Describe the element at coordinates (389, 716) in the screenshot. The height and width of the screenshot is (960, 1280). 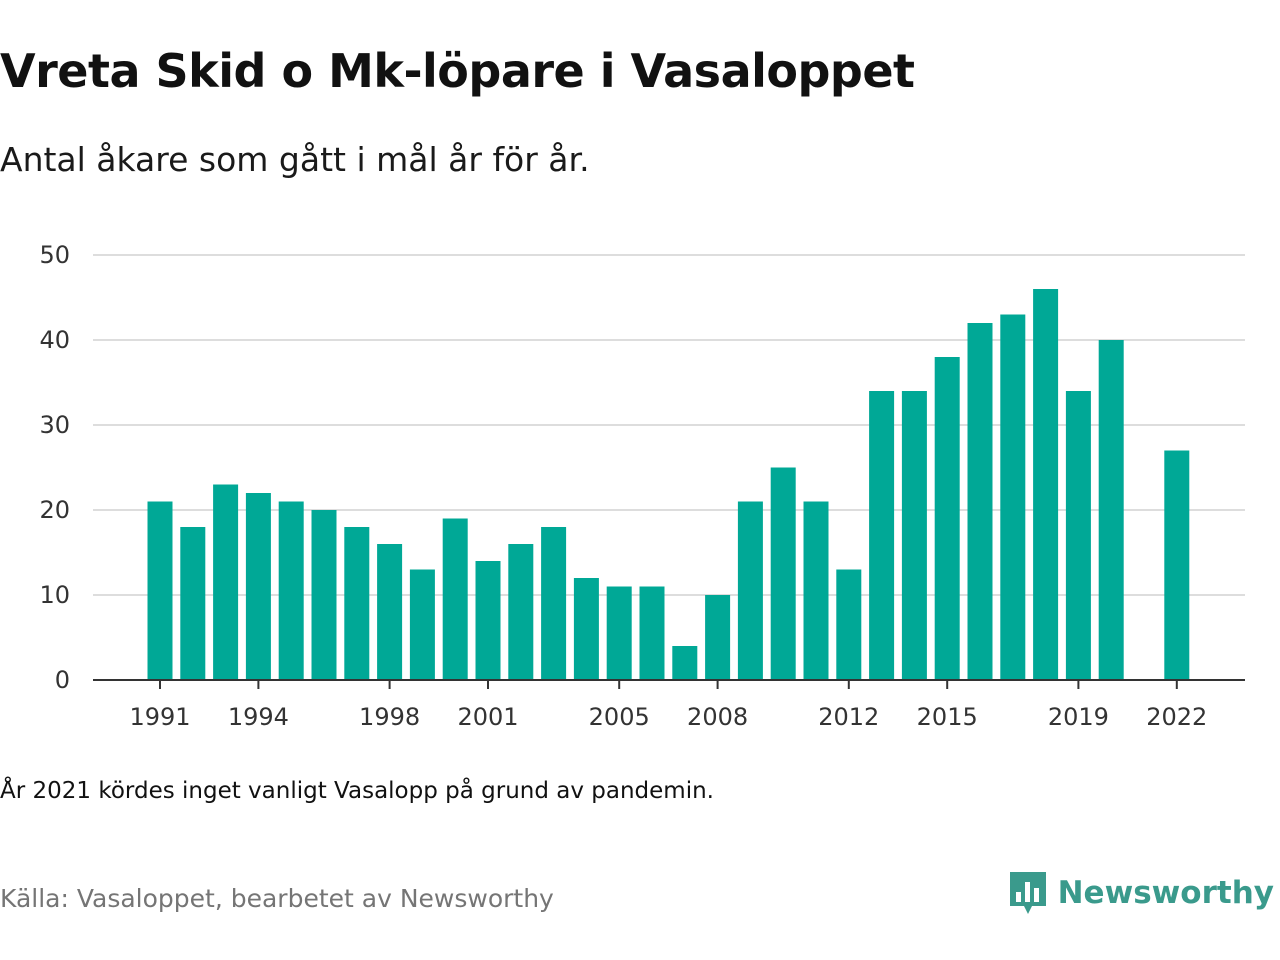
I see `x-tick-label: 1998` at that location.